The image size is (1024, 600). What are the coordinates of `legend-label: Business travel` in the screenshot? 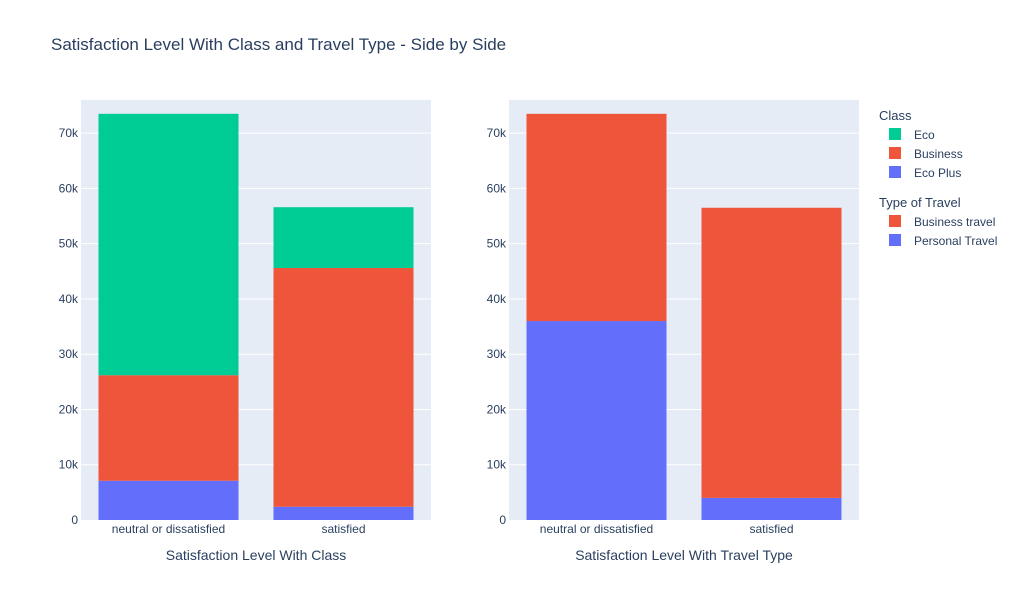 It's located at (954, 222).